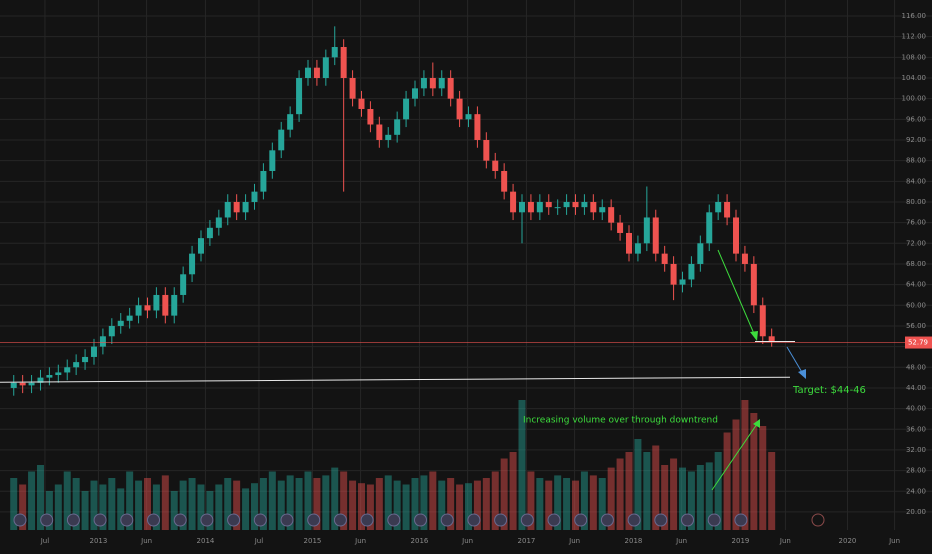 The image size is (932, 554). Describe the element at coordinates (795, 360) in the screenshot. I see `arrow` at that location.